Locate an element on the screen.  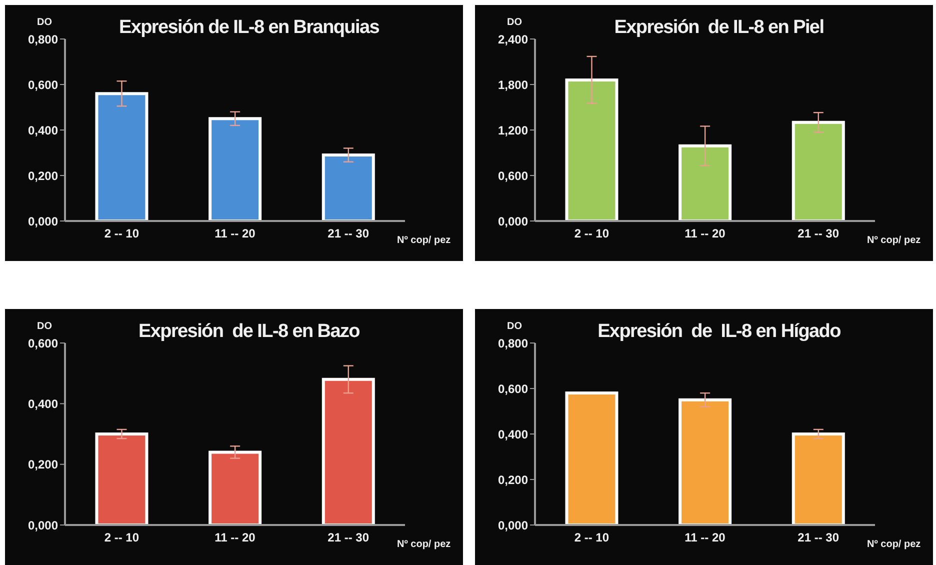
chart-title: Expresión de IL-8 en Hígado is located at coordinates (719, 332).